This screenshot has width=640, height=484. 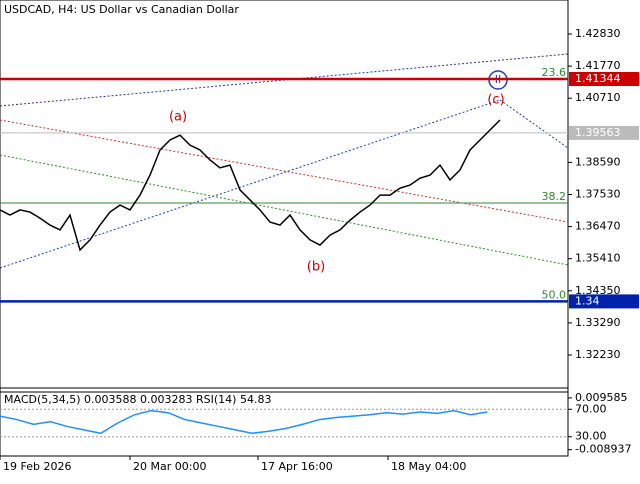 I want to click on price-box-label: 1.41344, so click(x=598, y=78).